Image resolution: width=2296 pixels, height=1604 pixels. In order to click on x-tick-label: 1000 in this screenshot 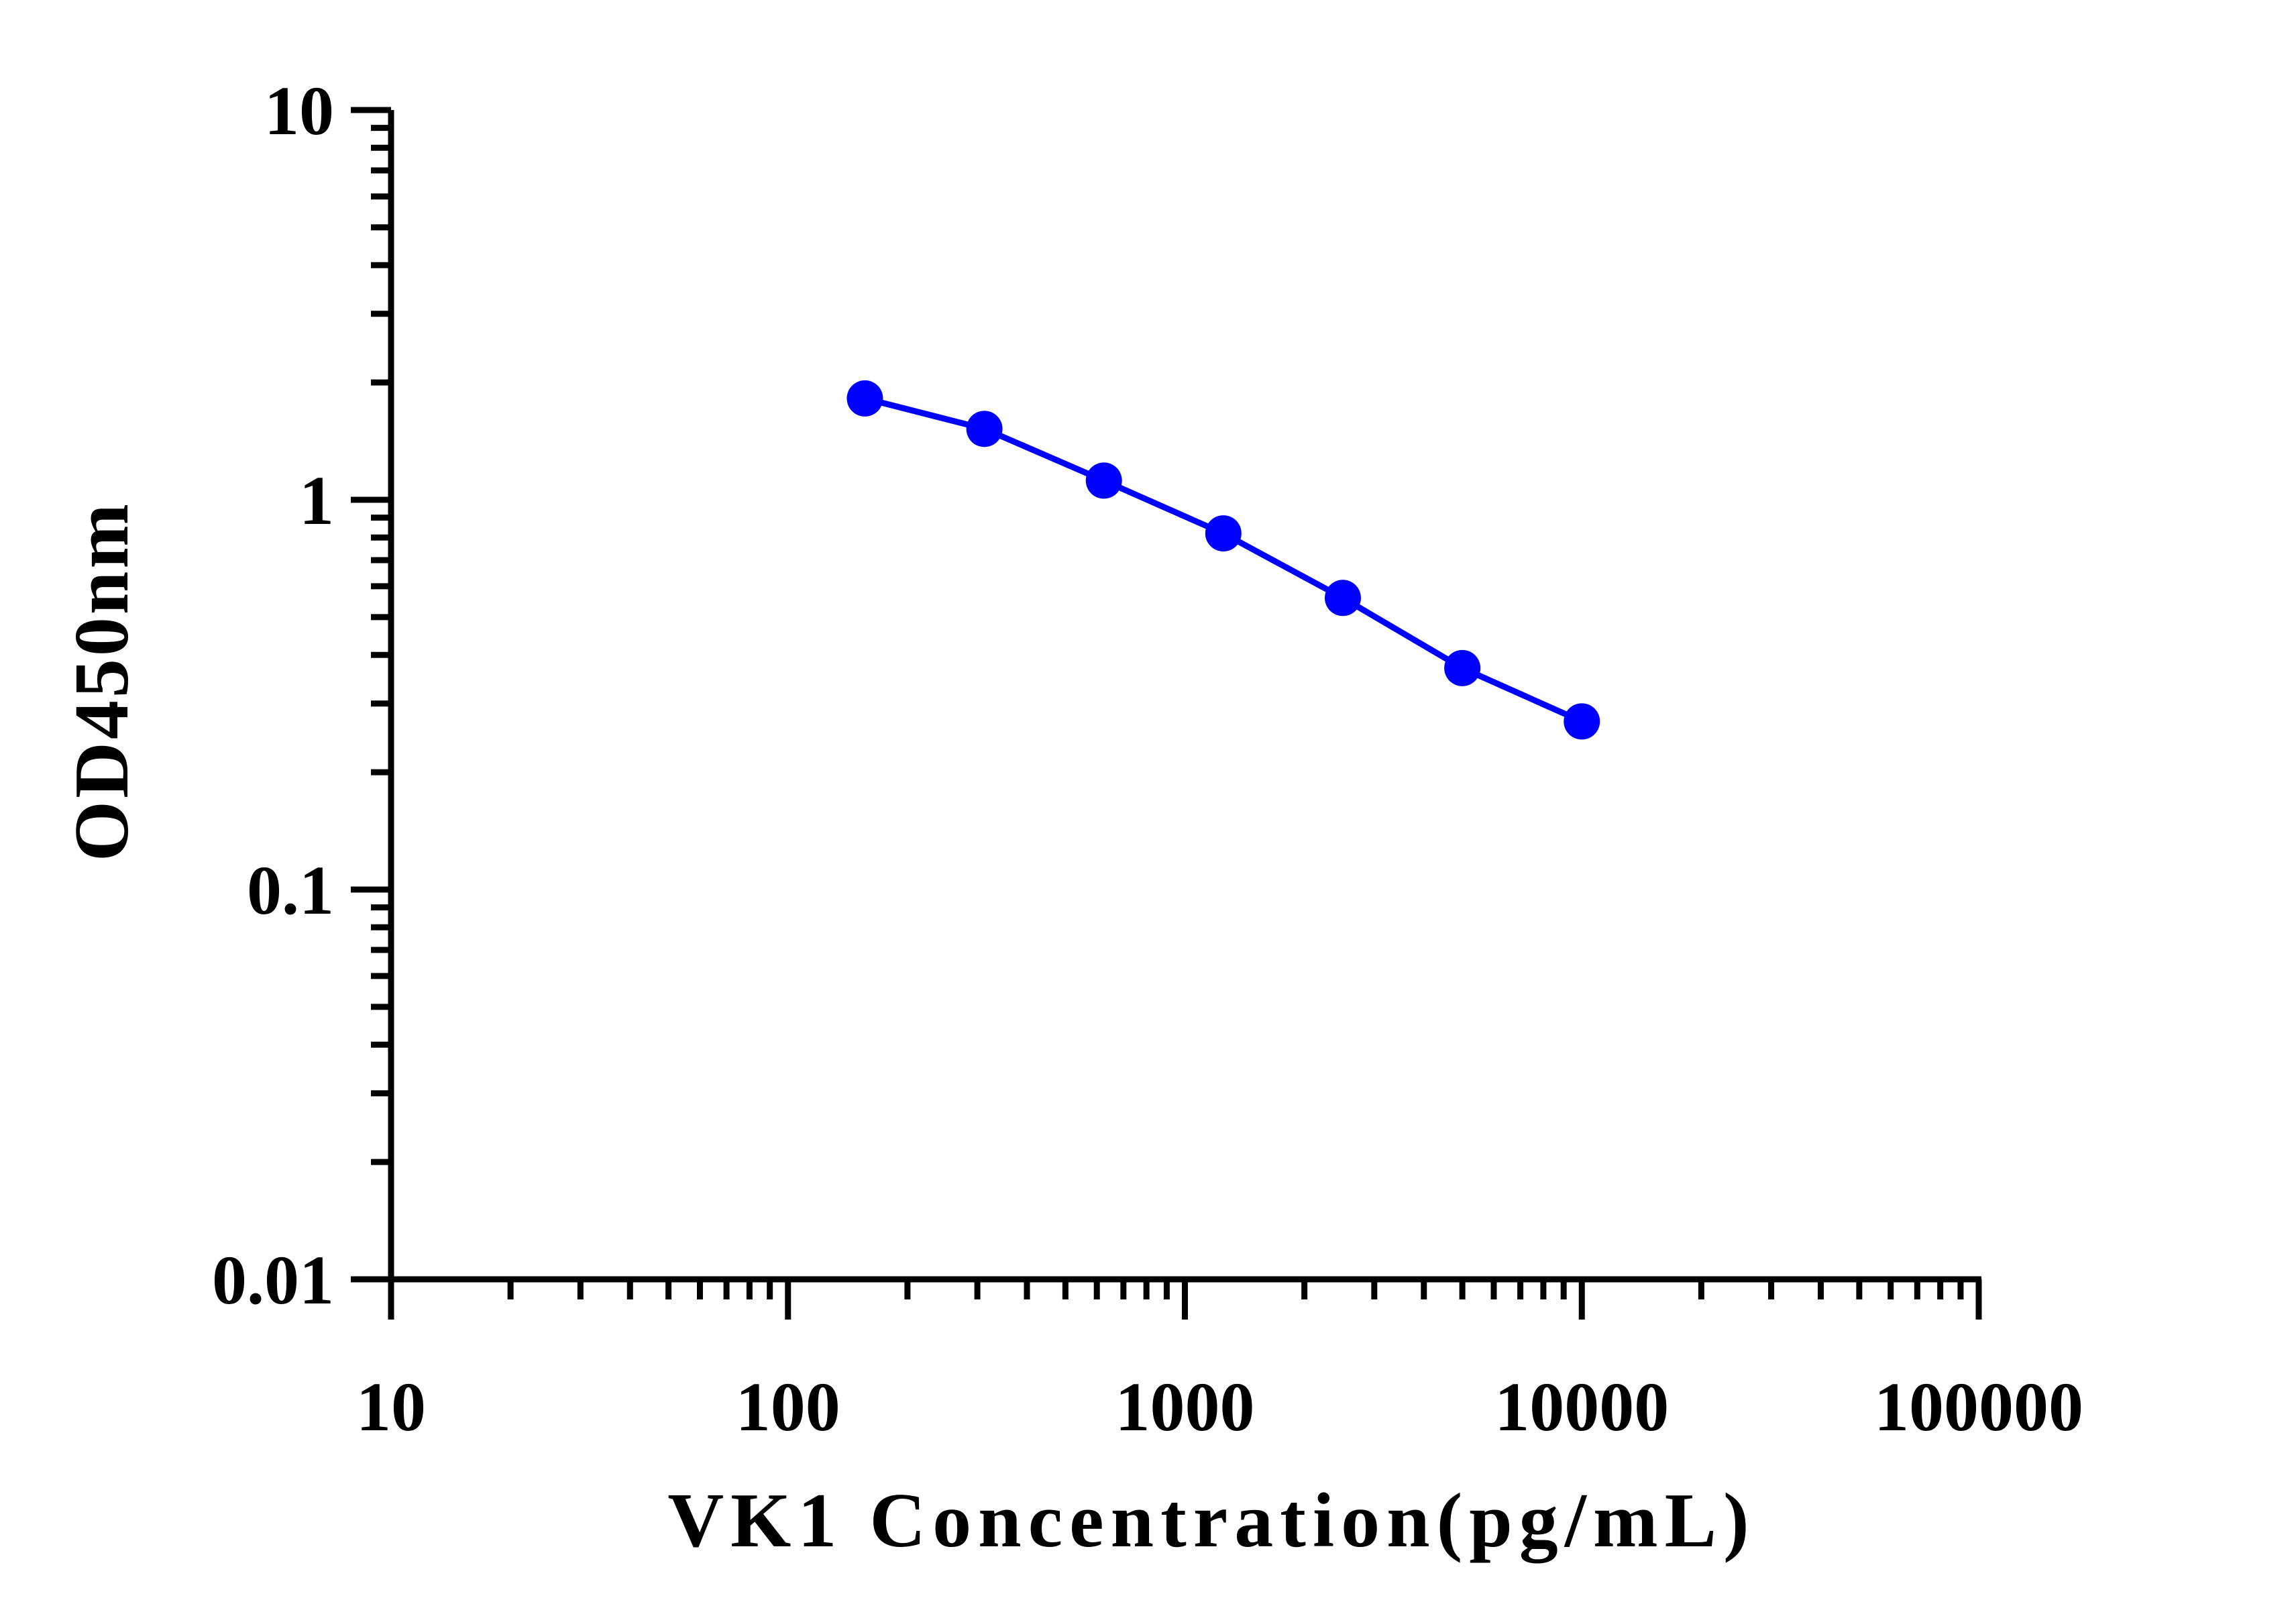, I will do `click(1185, 1407)`.